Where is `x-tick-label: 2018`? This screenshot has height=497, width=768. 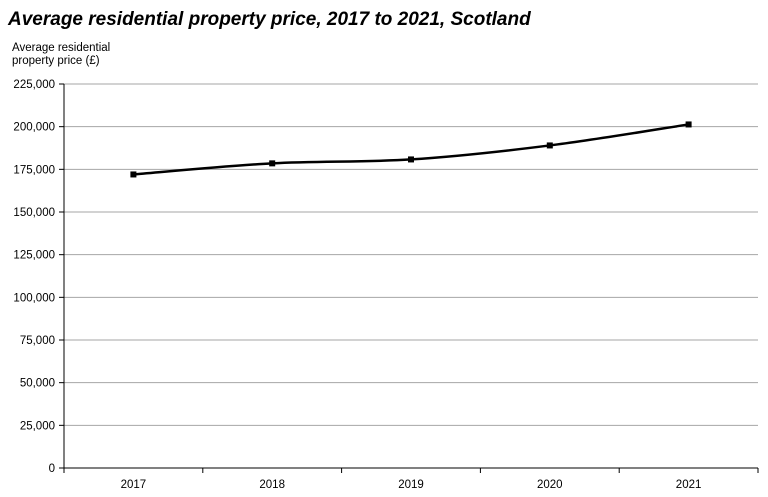
x-tick-label: 2018 is located at coordinates (272, 485).